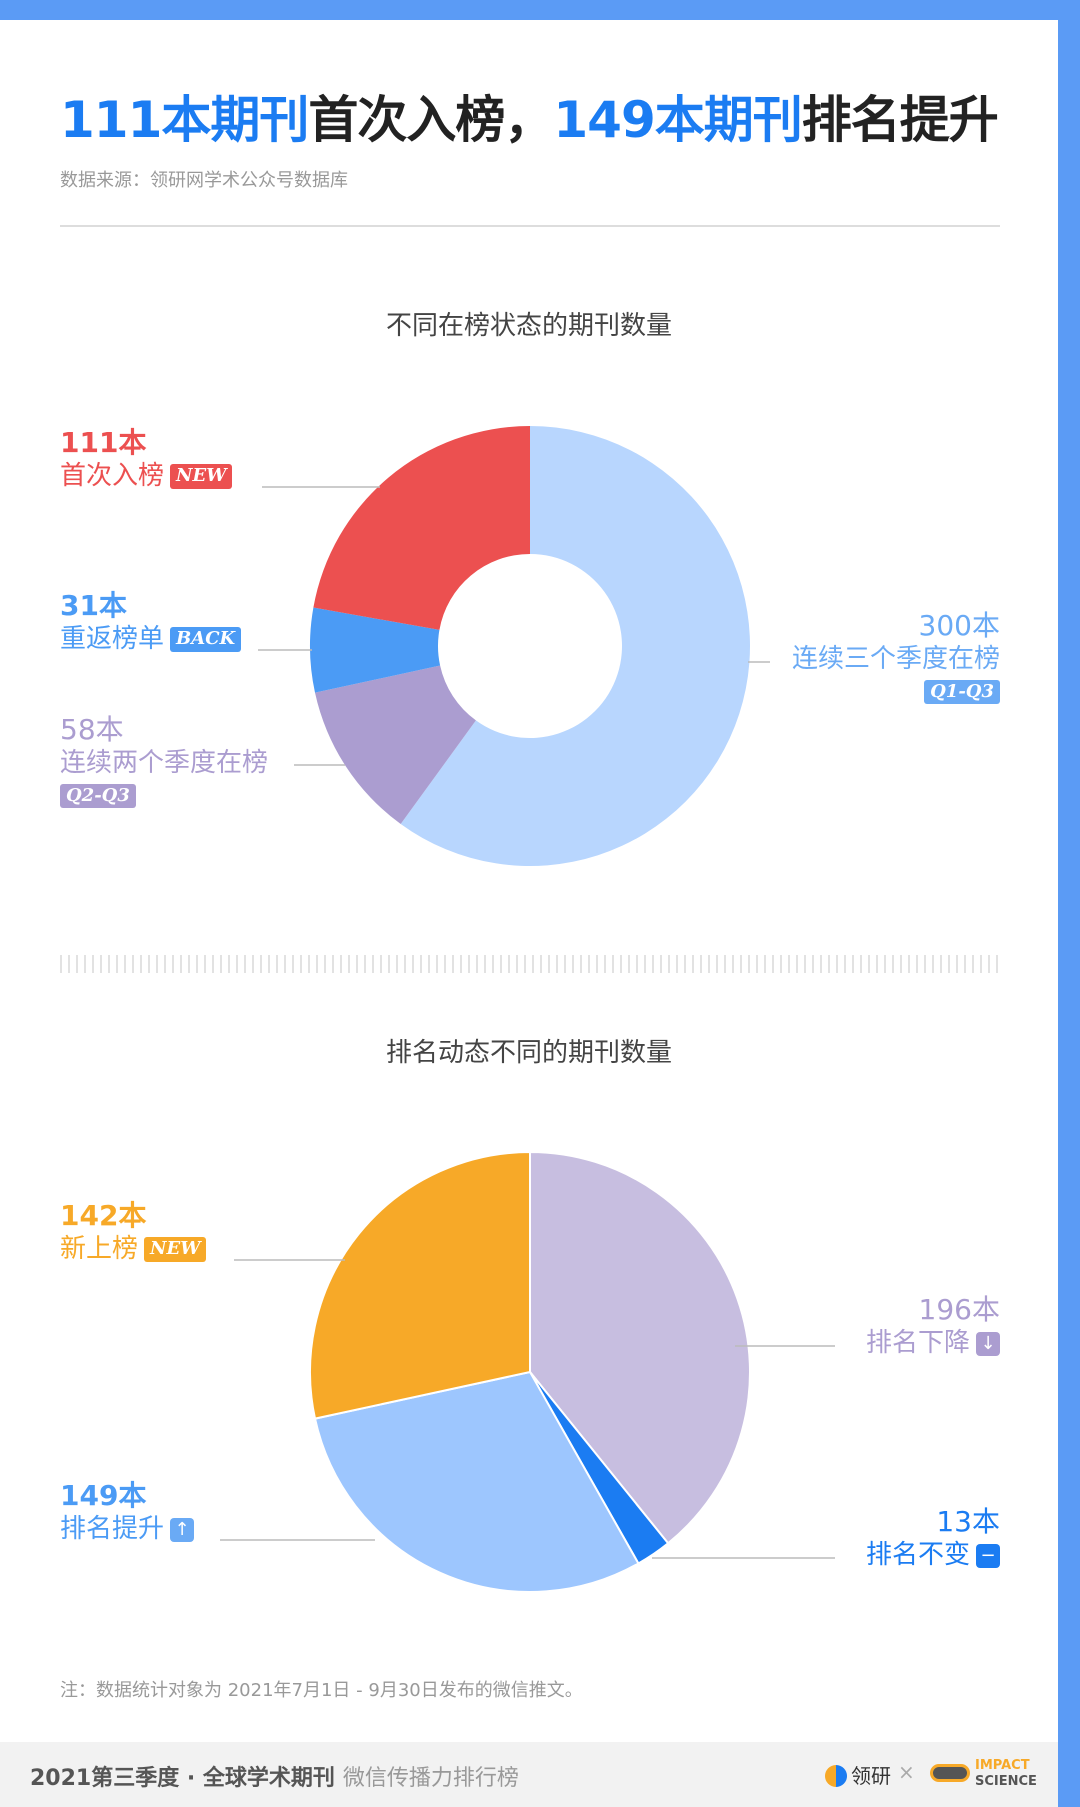  Describe the element at coordinates (968, 1521) in the screenshot. I see `label-rank-same-count: 13本` at that location.